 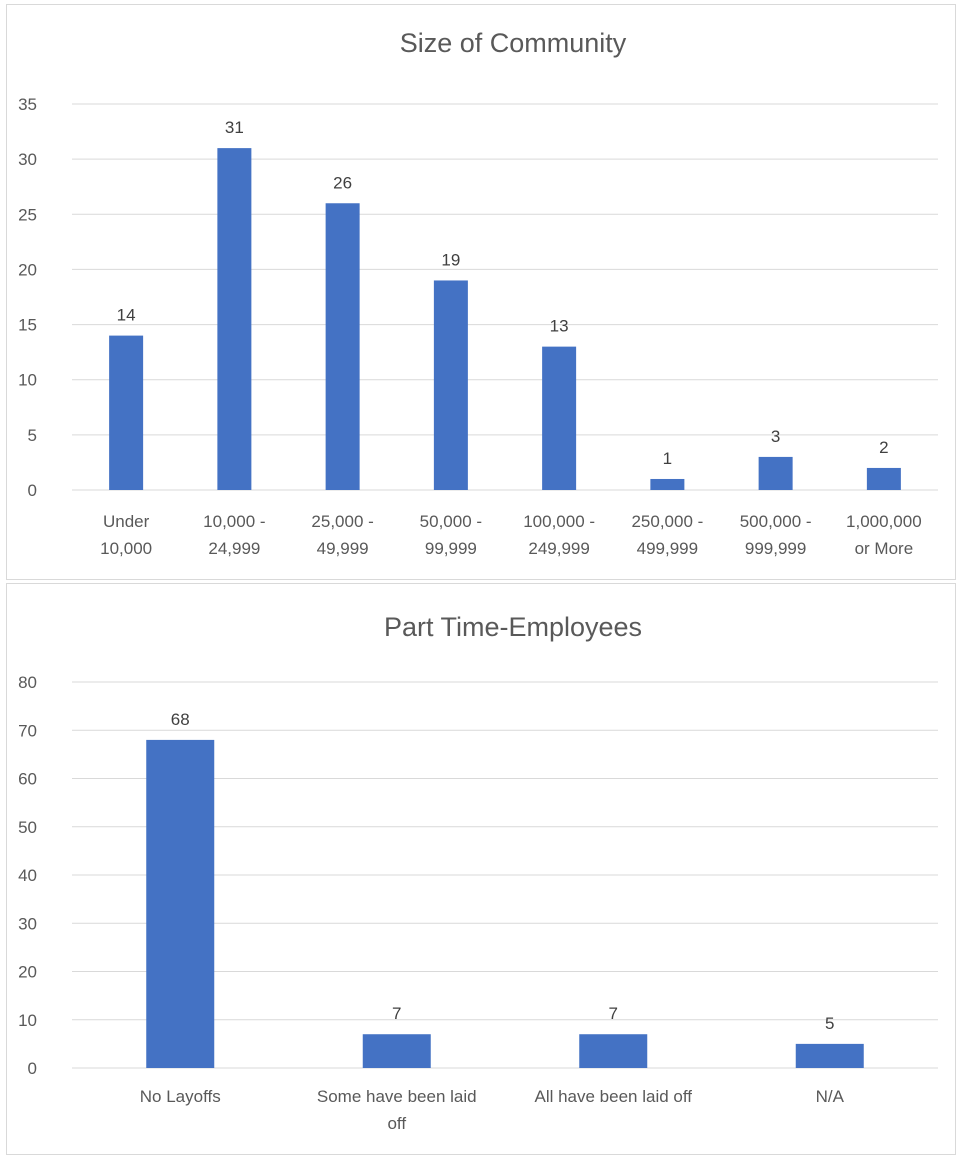 What do you see at coordinates (513, 43) in the screenshot?
I see `community-chart-title: Size of Community` at bounding box center [513, 43].